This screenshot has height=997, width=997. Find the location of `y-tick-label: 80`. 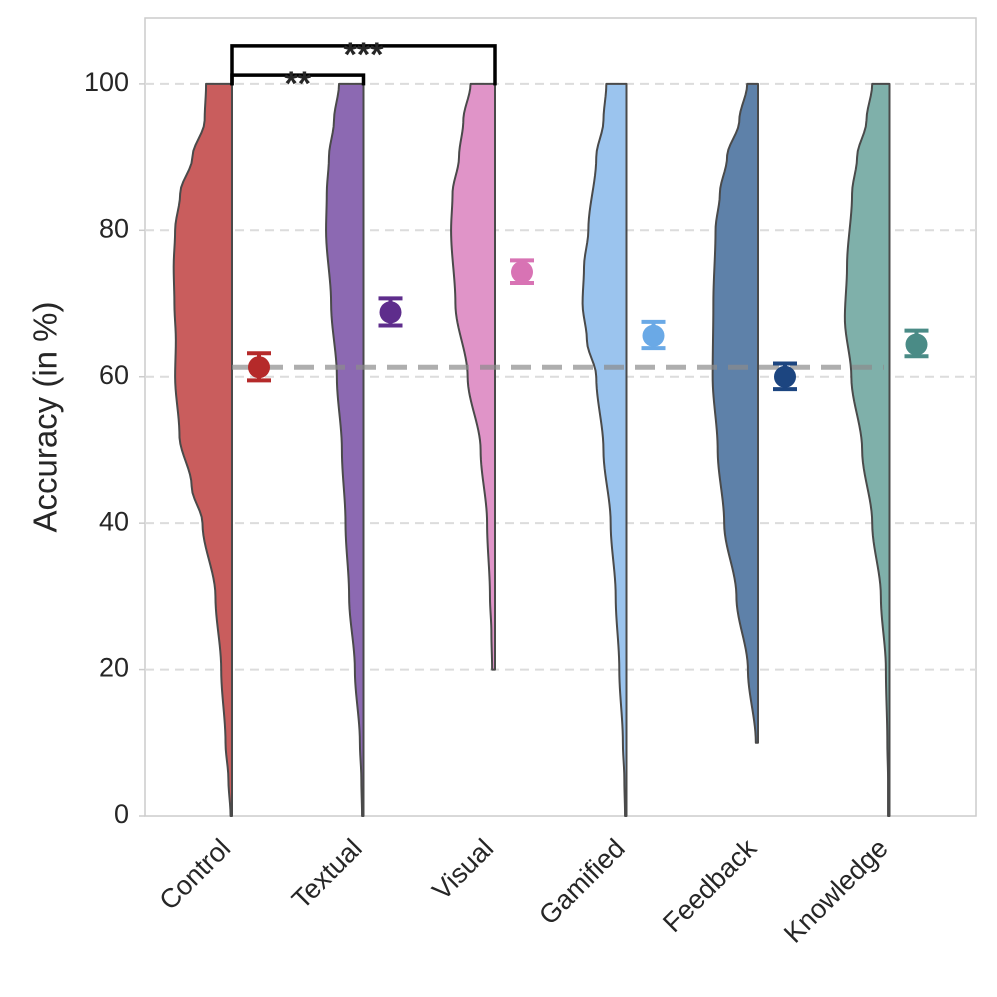

y-tick-label: 80 is located at coordinates (114, 228).